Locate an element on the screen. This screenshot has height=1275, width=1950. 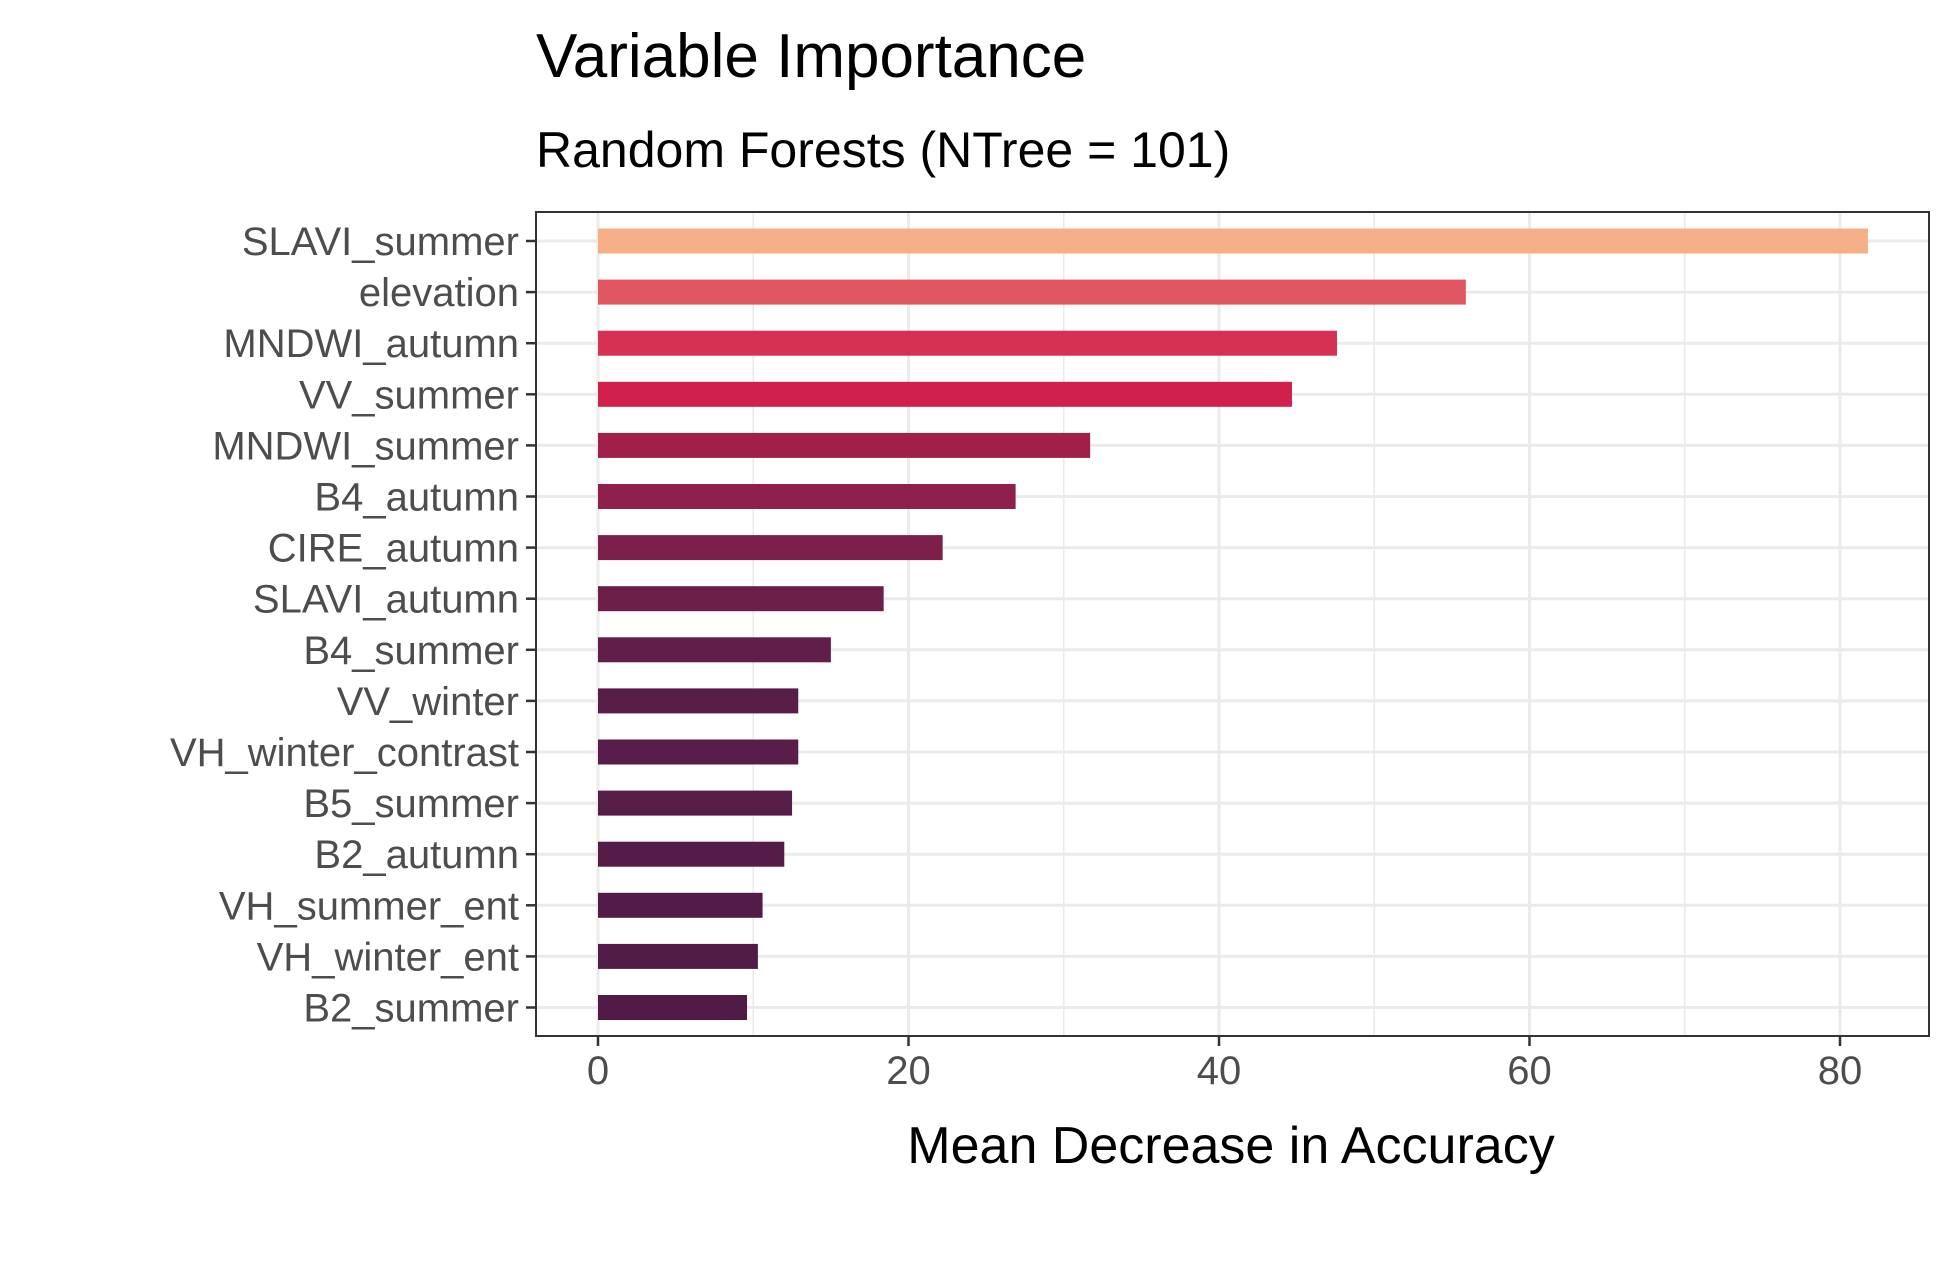
x-tick-label: 20 is located at coordinates (908, 1071).